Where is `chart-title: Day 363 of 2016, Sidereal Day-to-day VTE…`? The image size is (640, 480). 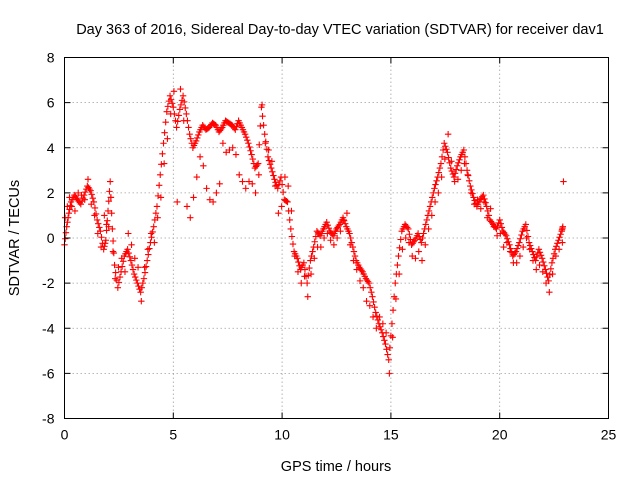 chart-title: Day 363 of 2016, Sidereal Day-to-day VTE… is located at coordinates (340, 30).